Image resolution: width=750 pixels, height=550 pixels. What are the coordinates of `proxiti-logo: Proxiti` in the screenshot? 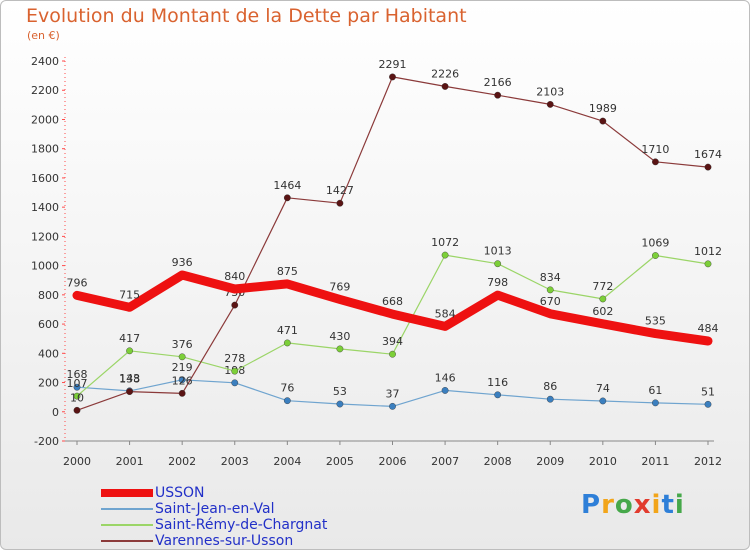 It's located at (633, 505).